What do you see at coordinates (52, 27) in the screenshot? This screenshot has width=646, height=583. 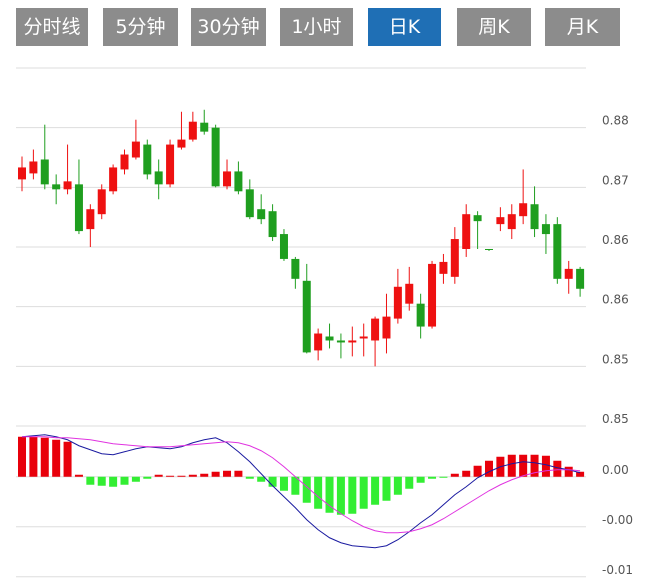 I see `period-tab: 分时线` at bounding box center [52, 27].